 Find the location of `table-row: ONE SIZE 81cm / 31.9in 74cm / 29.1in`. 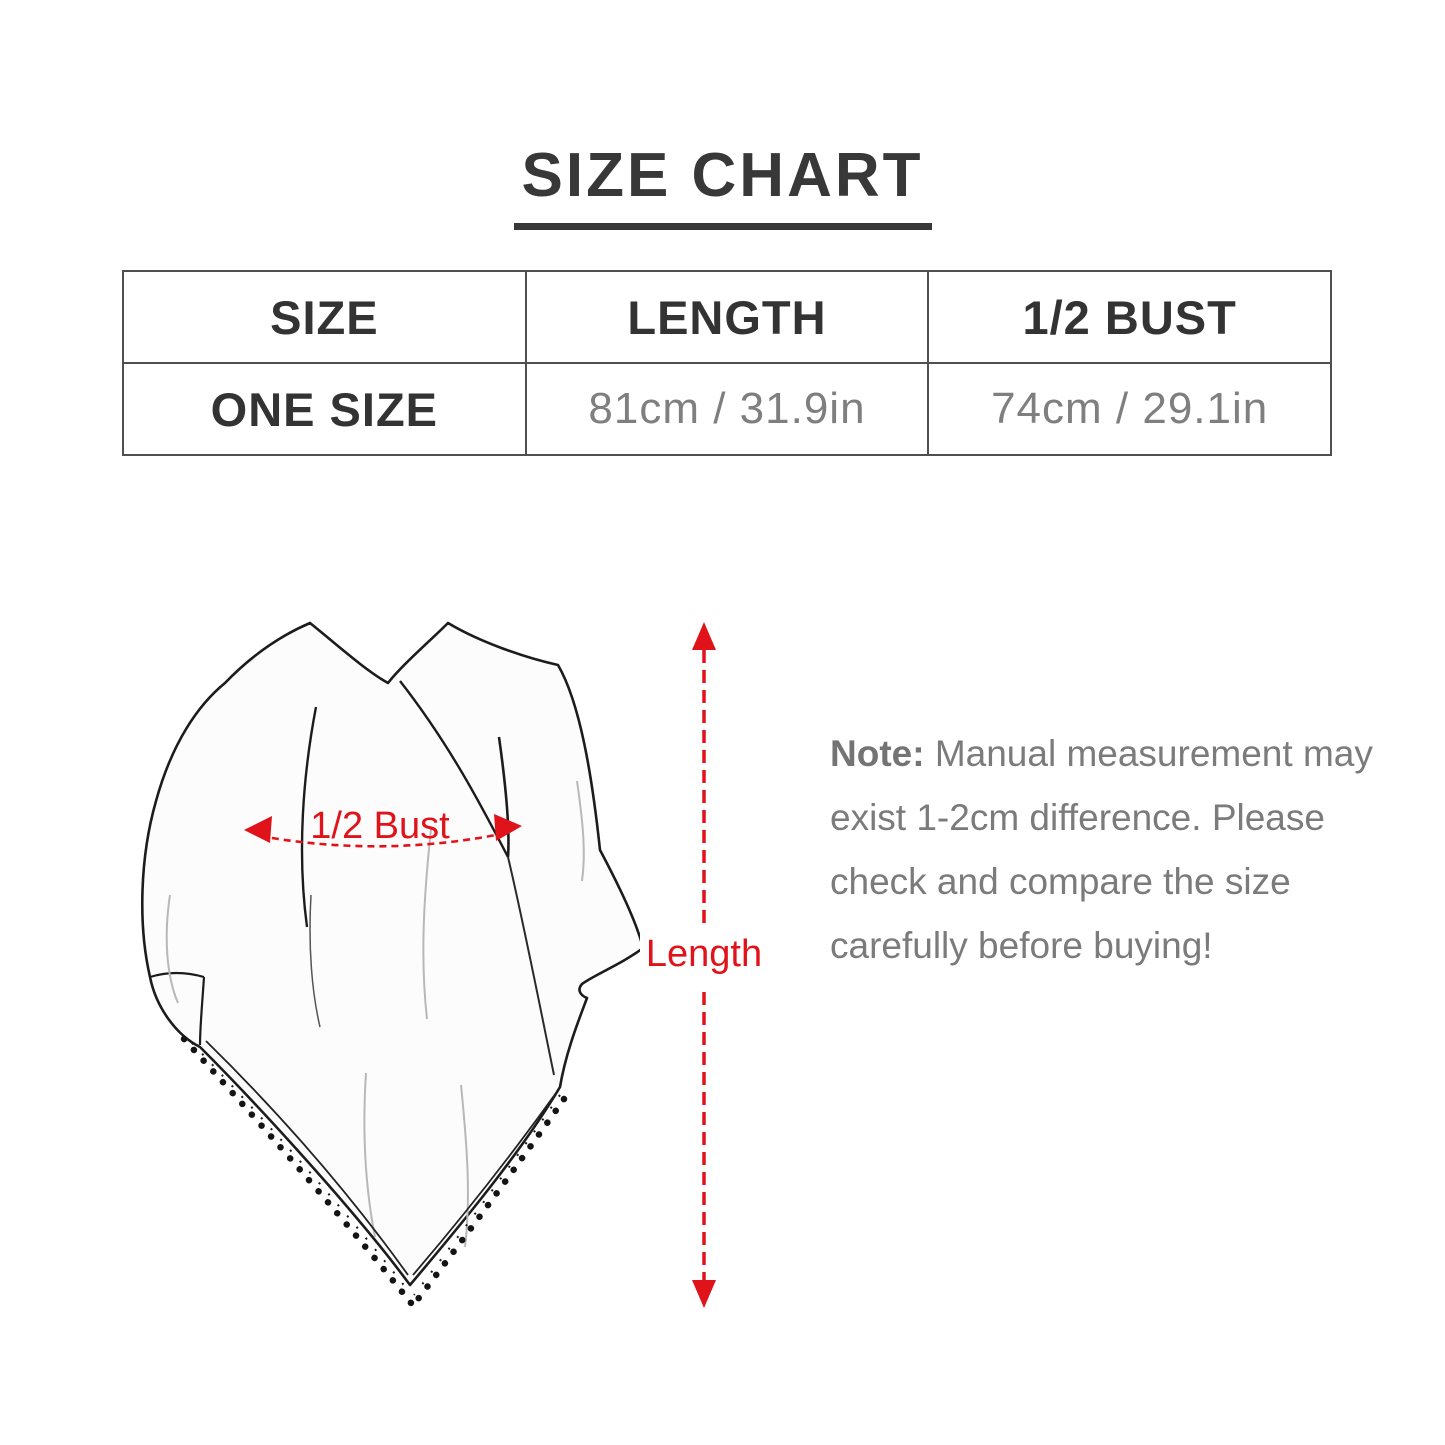

table-row: ONE SIZE 81cm / 31.9in 74cm / 29.1in is located at coordinates (727, 409).